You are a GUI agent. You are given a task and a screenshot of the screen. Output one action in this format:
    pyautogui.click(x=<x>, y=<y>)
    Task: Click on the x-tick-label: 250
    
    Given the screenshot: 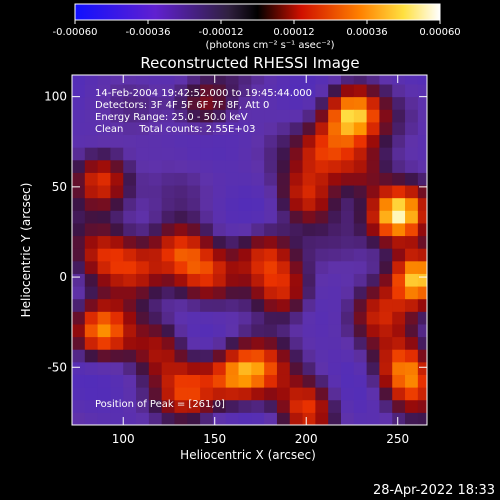 What is the action you would take?
    pyautogui.click(x=397, y=439)
    